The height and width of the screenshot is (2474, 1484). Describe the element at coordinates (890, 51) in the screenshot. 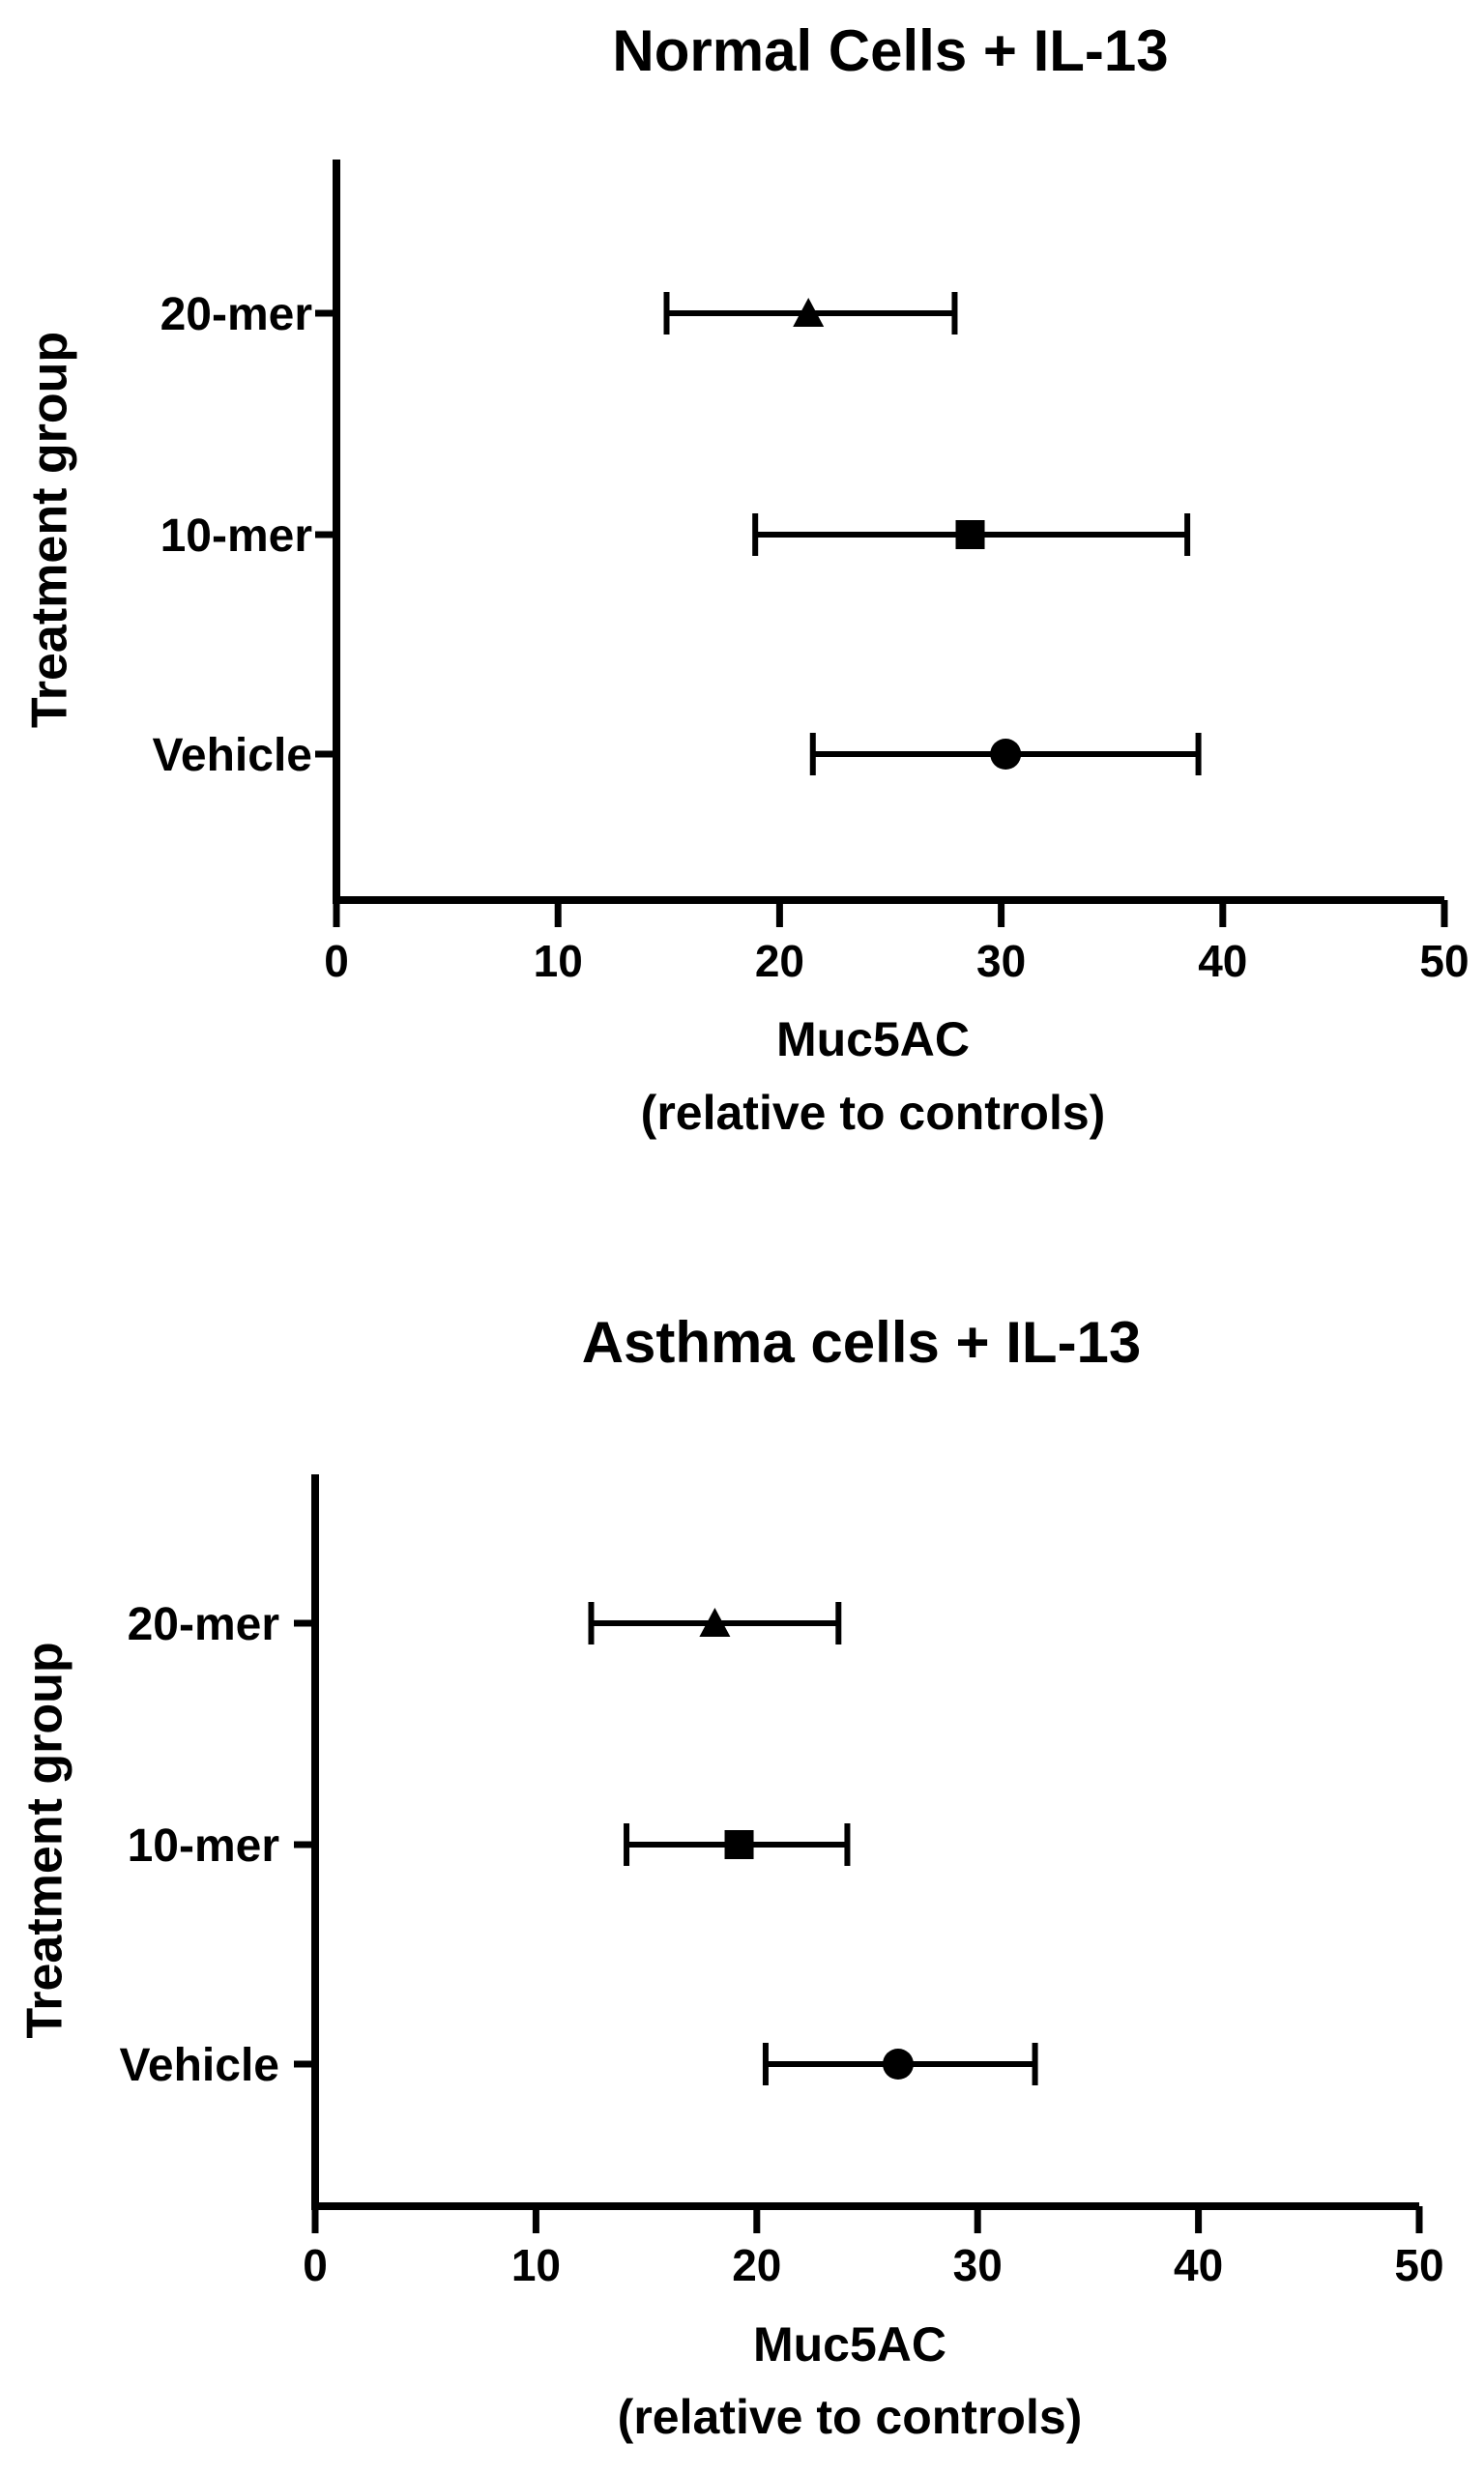

I see `chart-title: Normal Cells + IL-13` at that location.